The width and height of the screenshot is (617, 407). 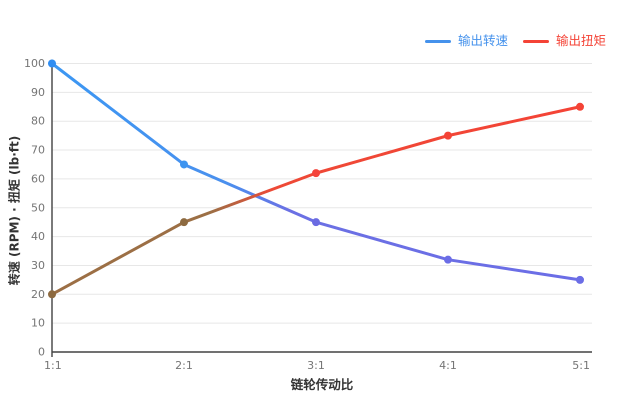 What do you see at coordinates (38, 207) in the screenshot?
I see `y-tick-label: 50` at bounding box center [38, 207].